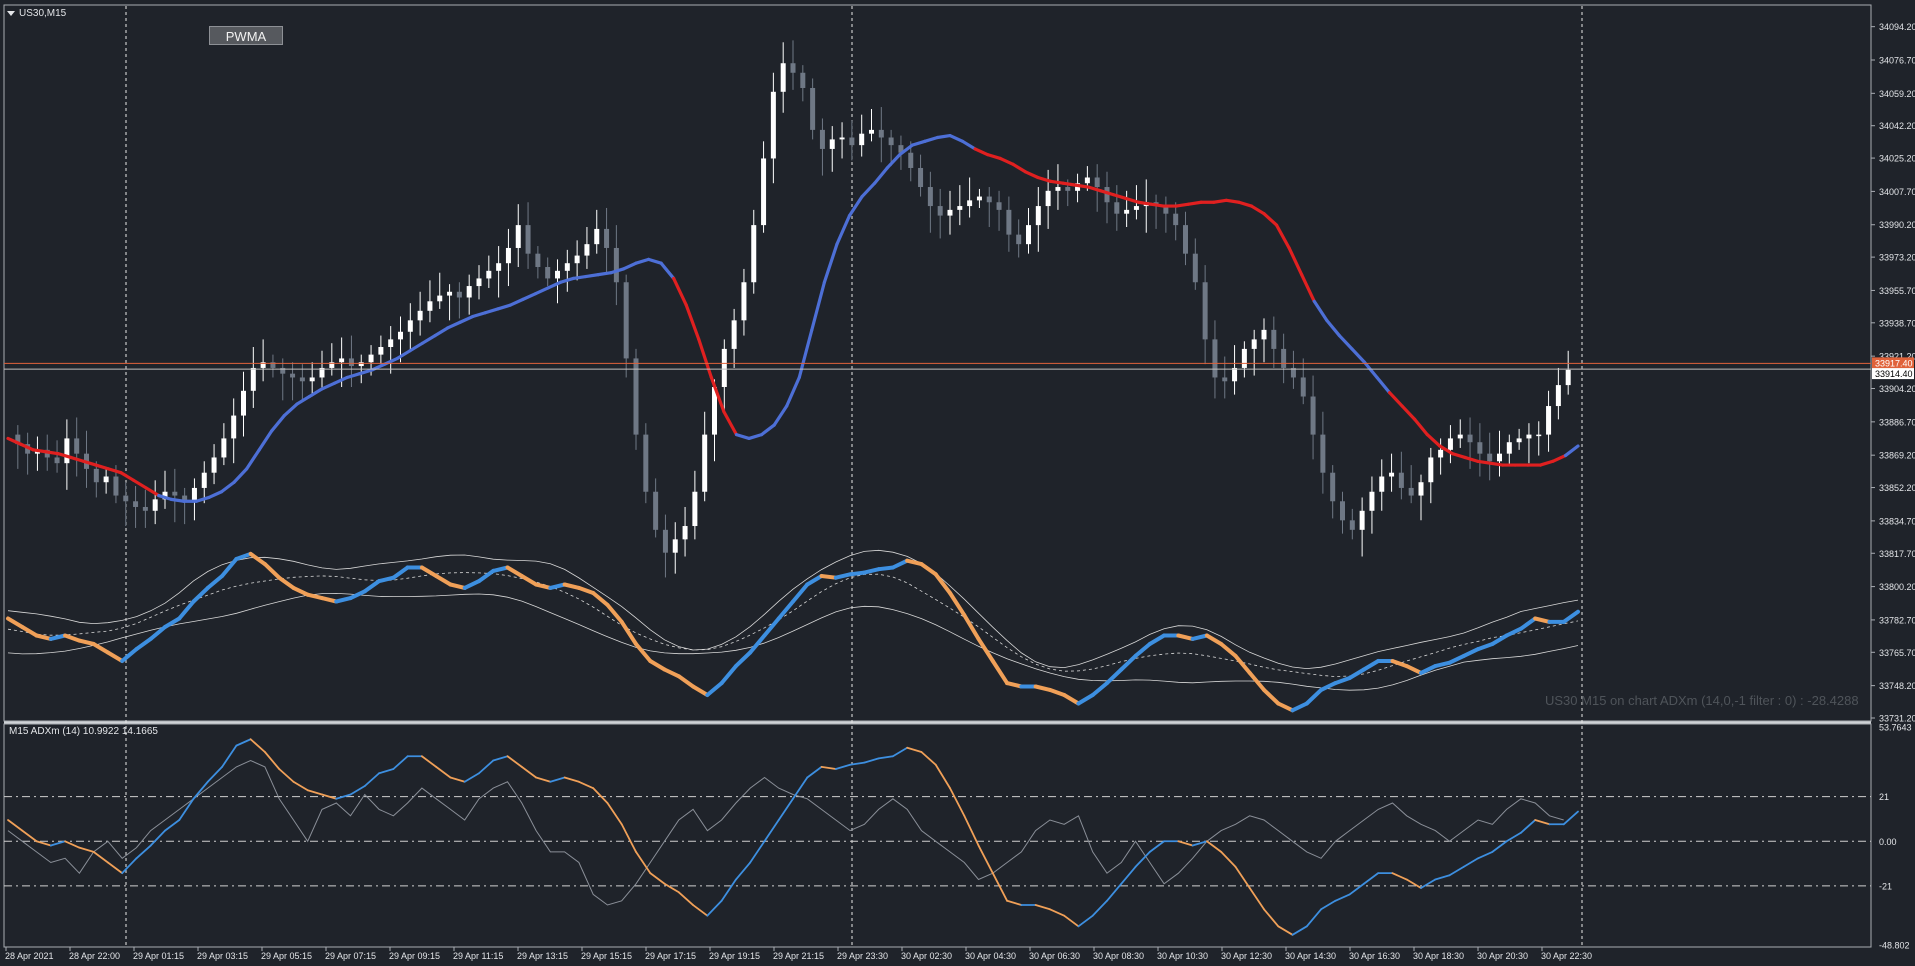  I want to click on subwindow-levels, so click(937, 841).